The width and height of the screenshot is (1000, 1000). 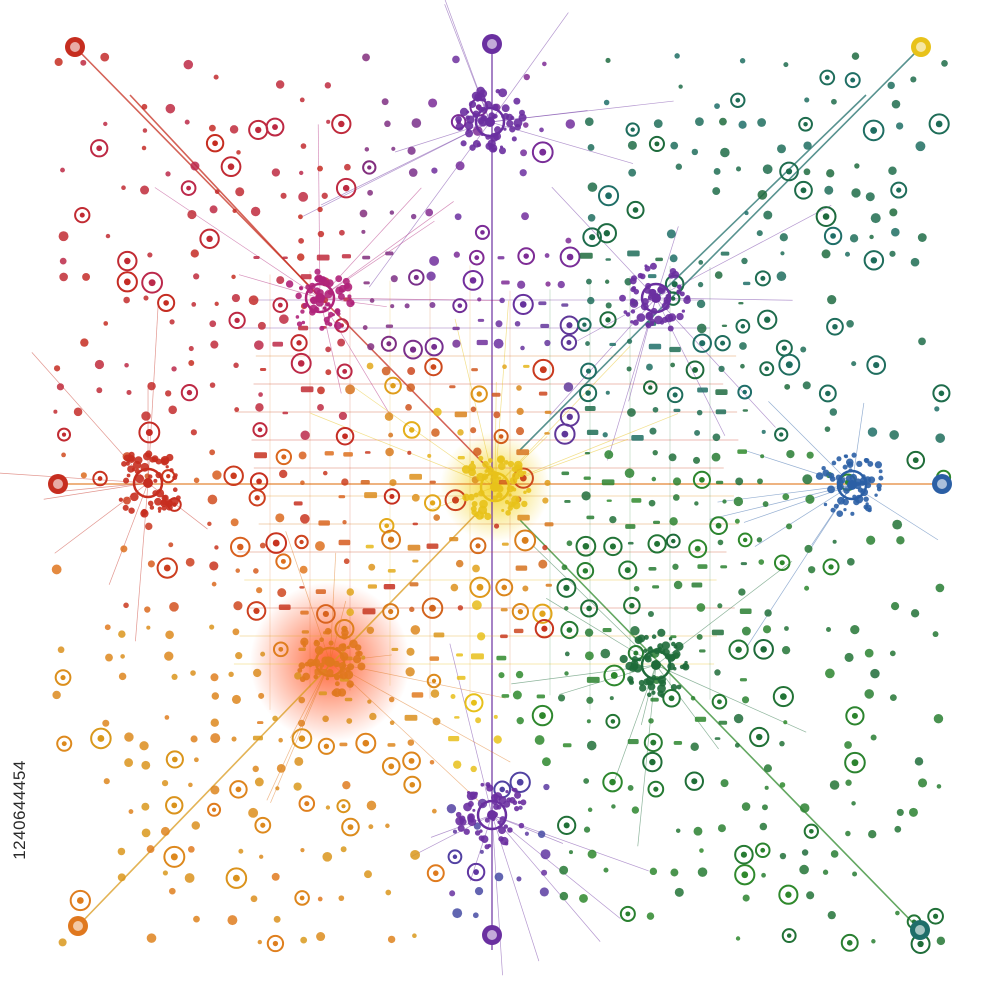 What do you see at coordinates (656, 665) in the screenshot?
I see `hub-ring` at bounding box center [656, 665].